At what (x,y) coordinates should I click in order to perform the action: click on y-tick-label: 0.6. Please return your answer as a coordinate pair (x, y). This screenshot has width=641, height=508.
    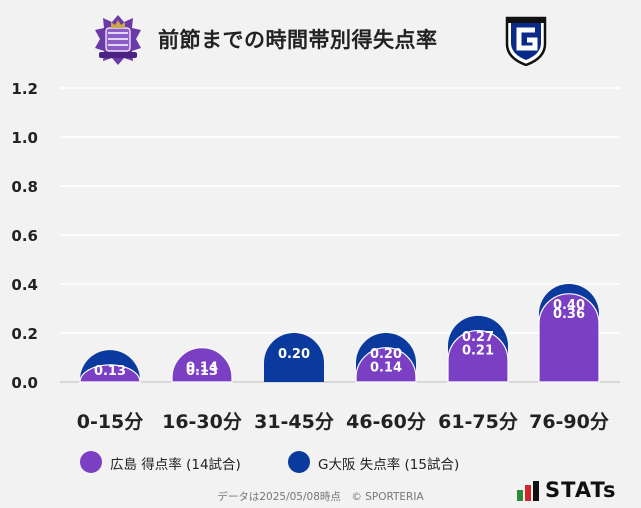
    Looking at the image, I should click on (24, 236).